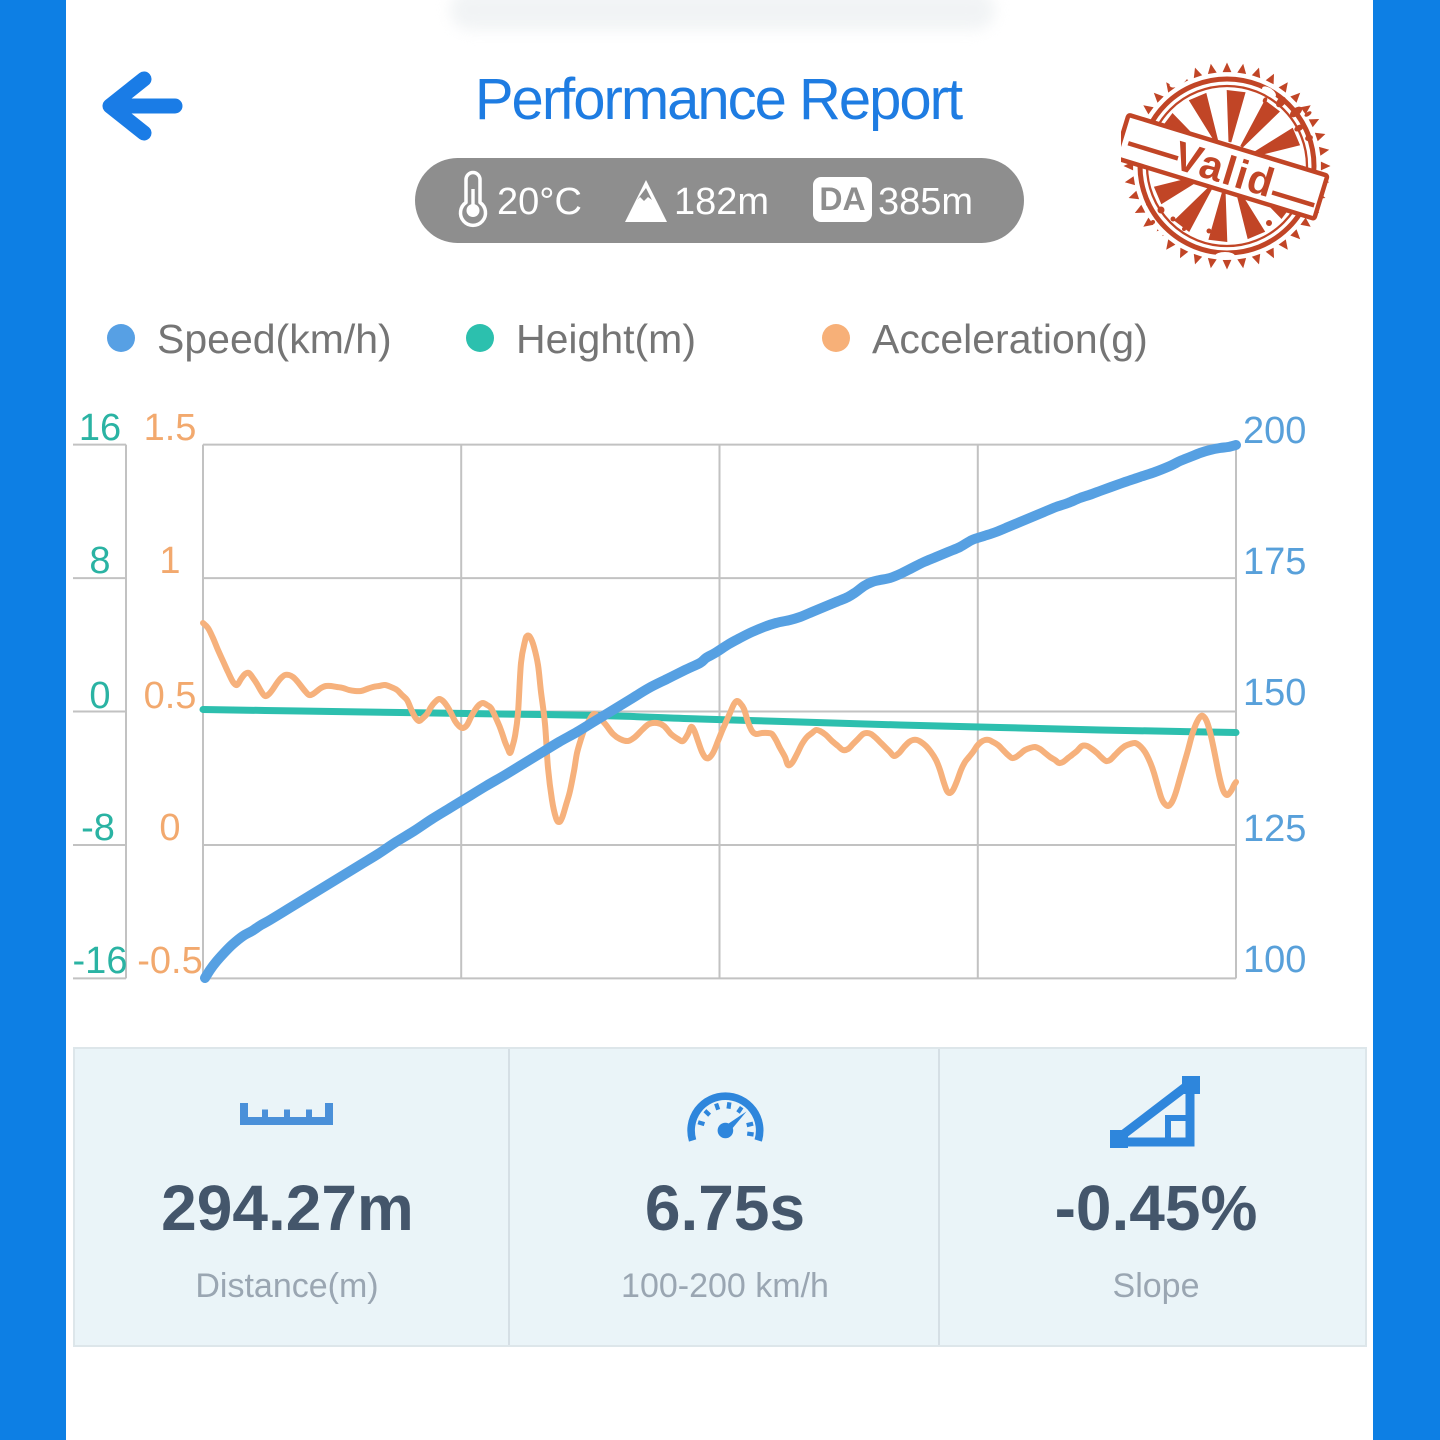  What do you see at coordinates (170, 428) in the screenshot?
I see `svg-text: 1.5` at bounding box center [170, 428].